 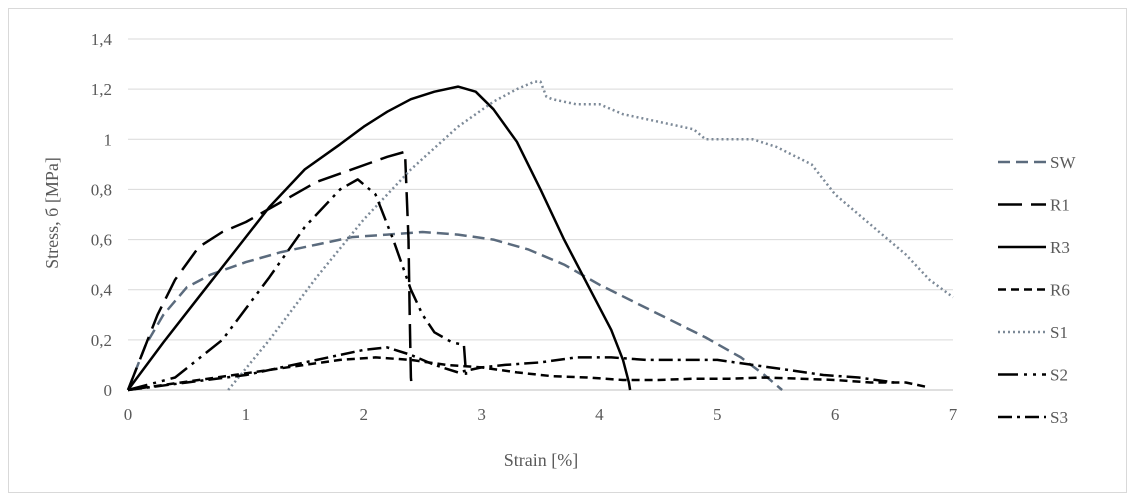 I want to click on x-axis-title: Strain [%], so click(x=541, y=460).